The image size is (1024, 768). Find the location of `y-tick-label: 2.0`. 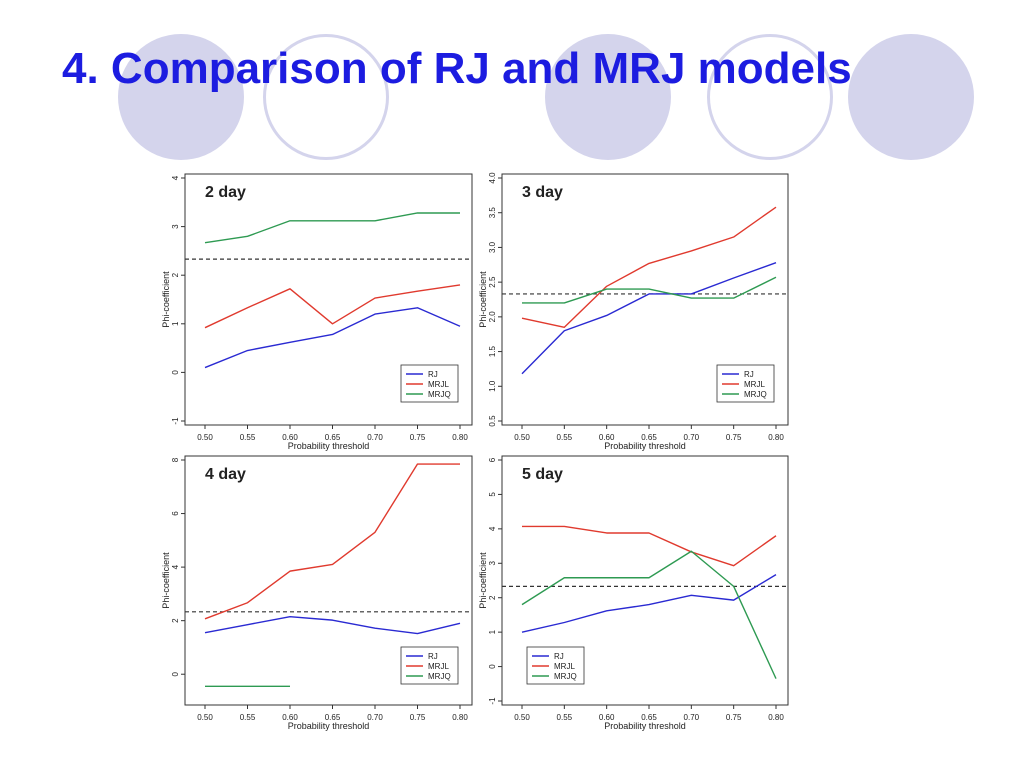

y-tick-label: 2.0 is located at coordinates (492, 317).